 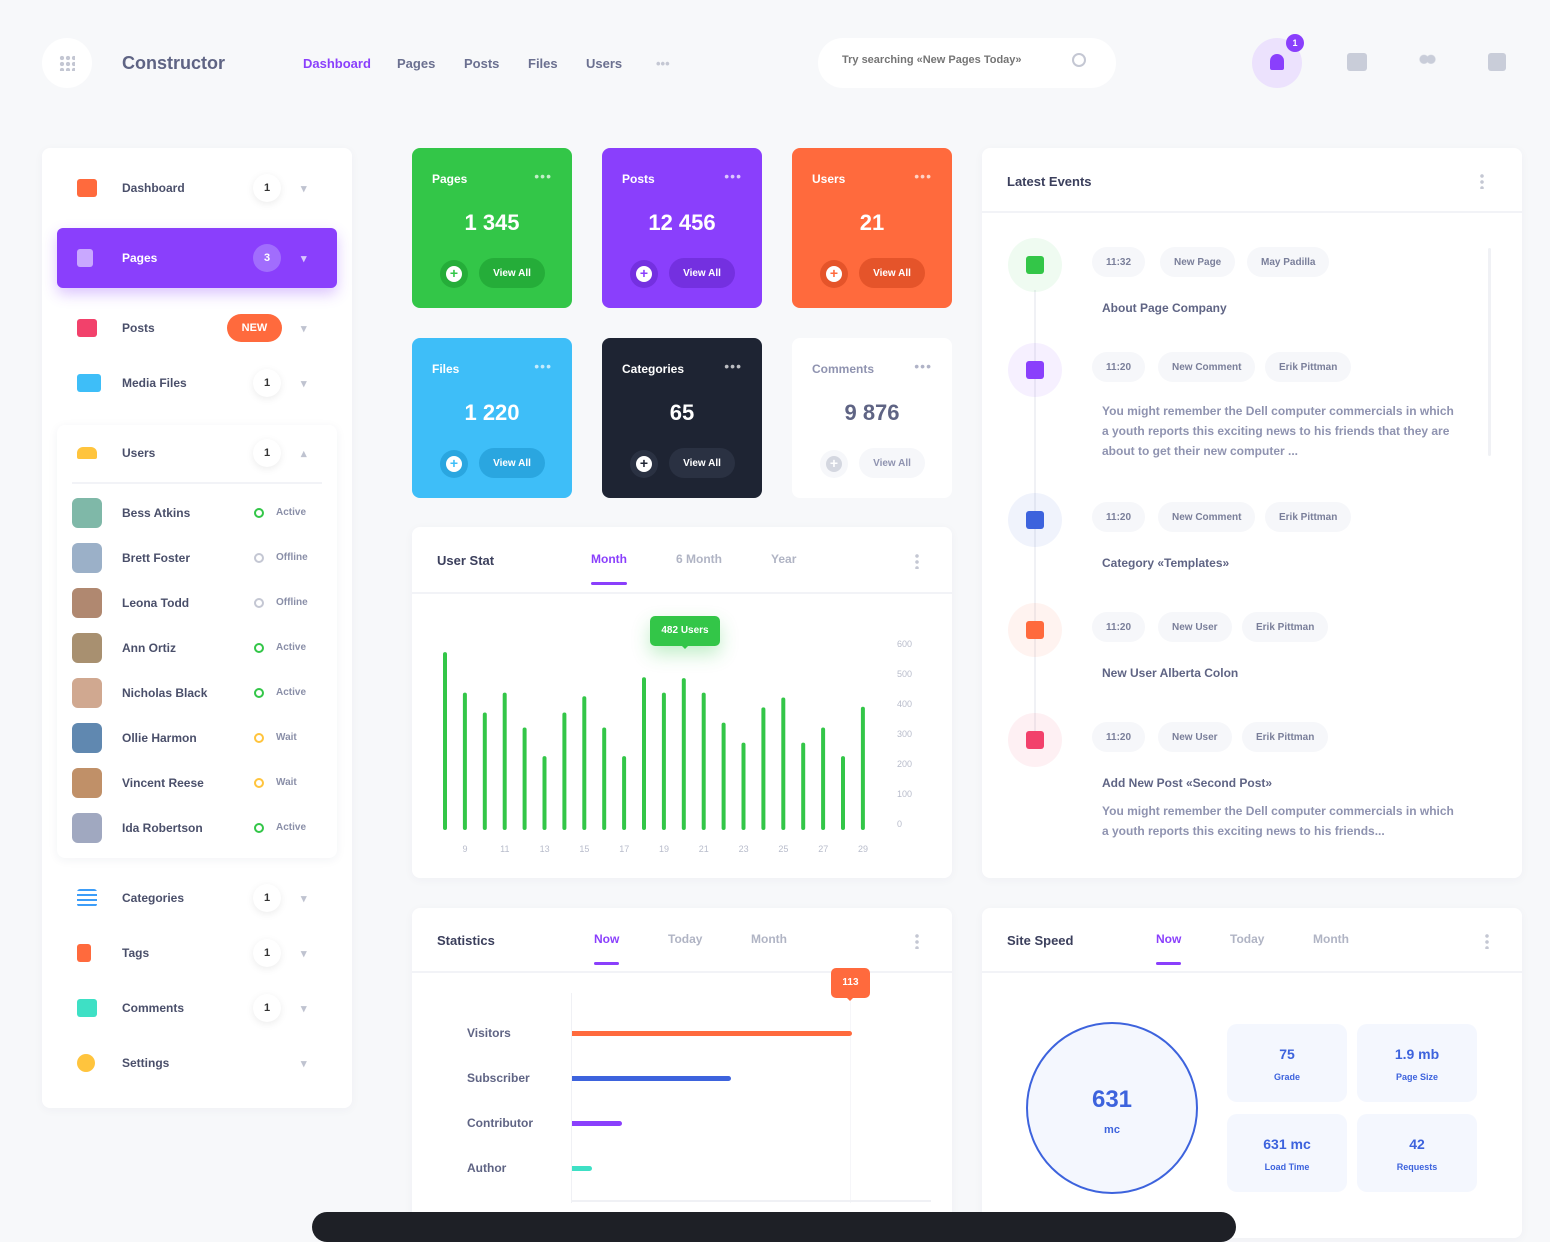 I want to click on sidebar-item-tags: Tags 1 ▾, so click(x=197, y=953).